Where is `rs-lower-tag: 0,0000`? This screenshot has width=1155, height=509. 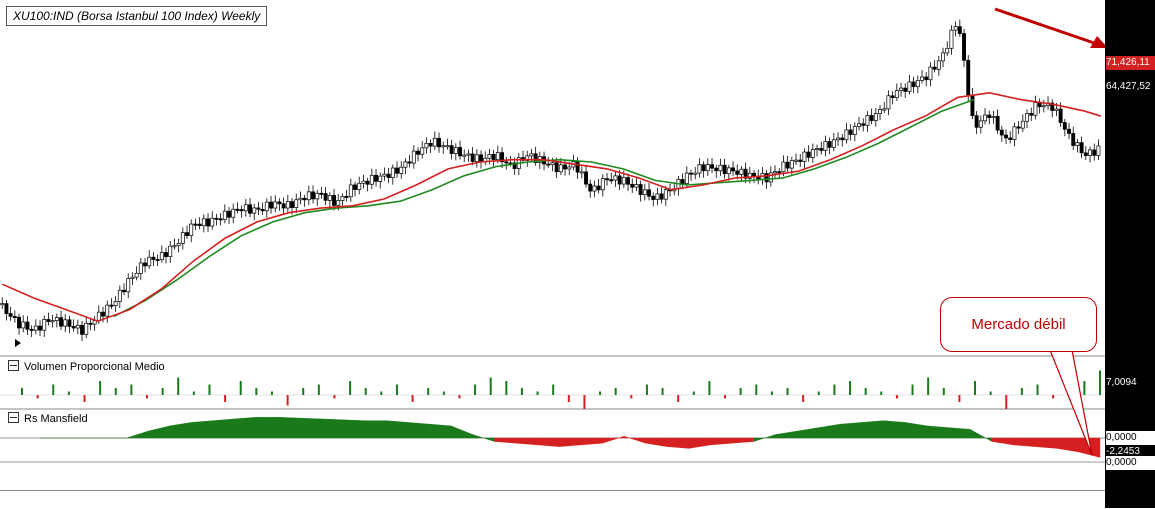
rs-lower-tag: 0,0000 is located at coordinates (1130, 463).